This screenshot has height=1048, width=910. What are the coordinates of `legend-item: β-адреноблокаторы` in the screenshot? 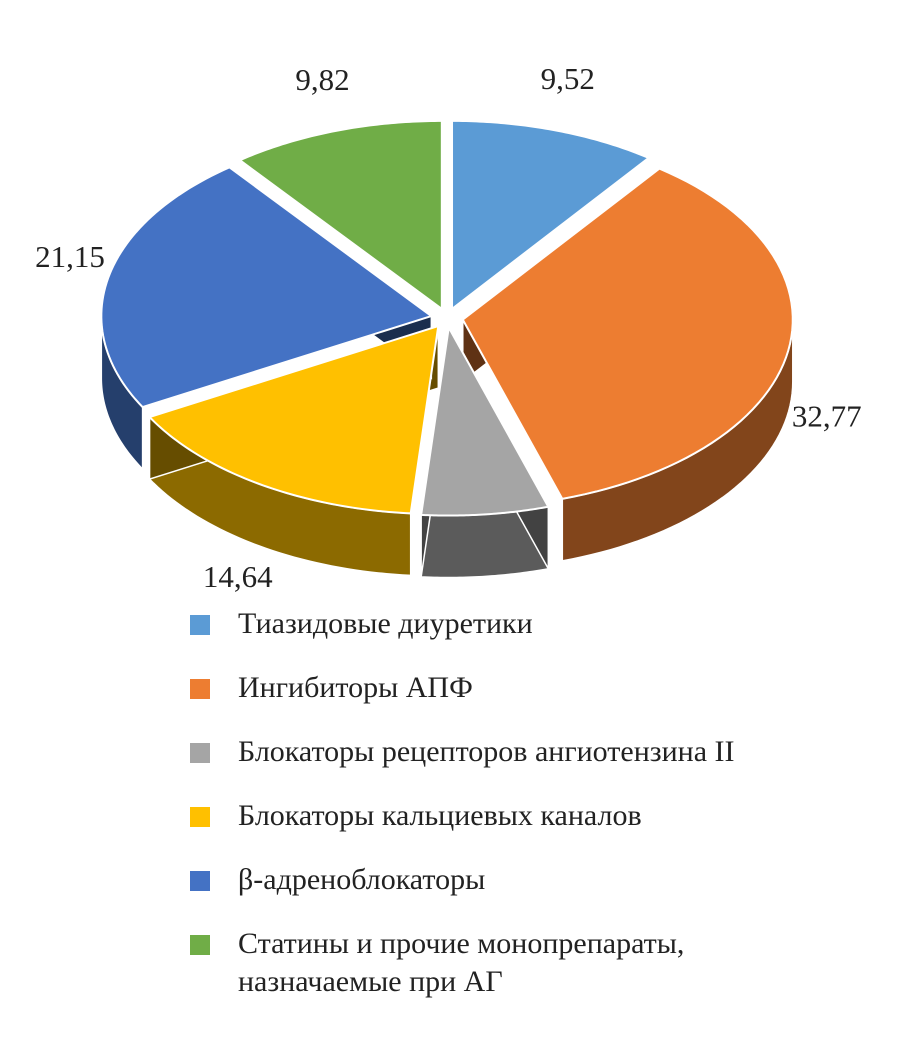 It's located at (520, 880).